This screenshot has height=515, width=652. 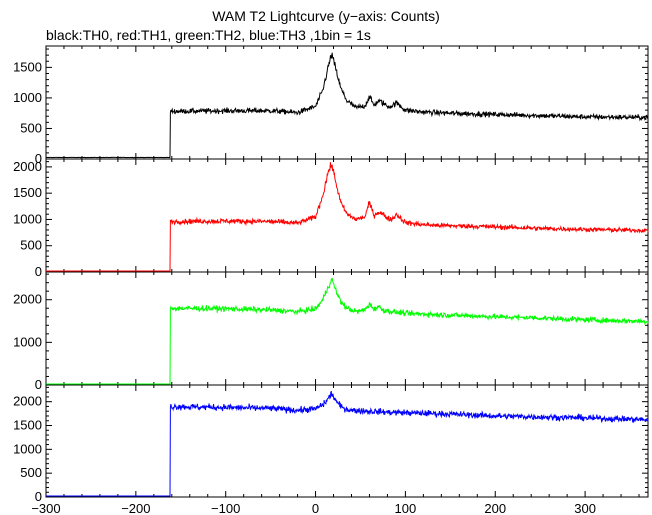 What do you see at coordinates (225, 508) in the screenshot?
I see `x-tick-label: −100` at bounding box center [225, 508].